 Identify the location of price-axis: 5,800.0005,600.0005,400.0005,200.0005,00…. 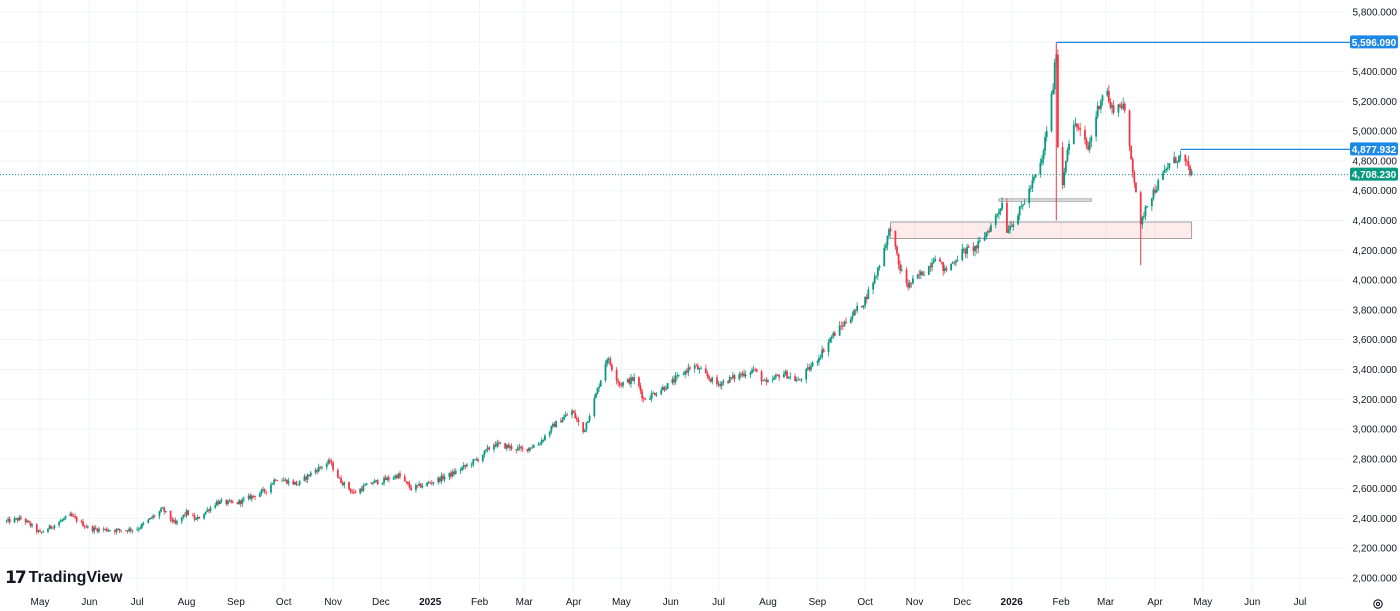
(1375, 296).